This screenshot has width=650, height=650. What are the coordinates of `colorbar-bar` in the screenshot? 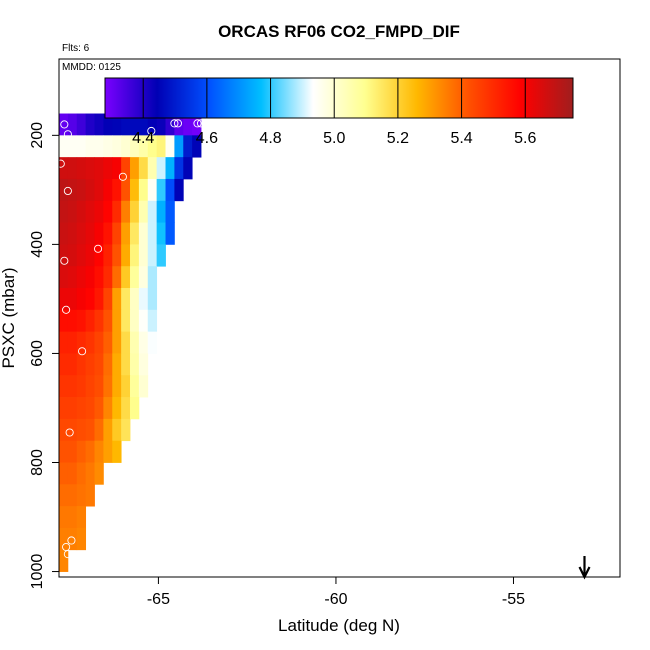 It's located at (339, 98).